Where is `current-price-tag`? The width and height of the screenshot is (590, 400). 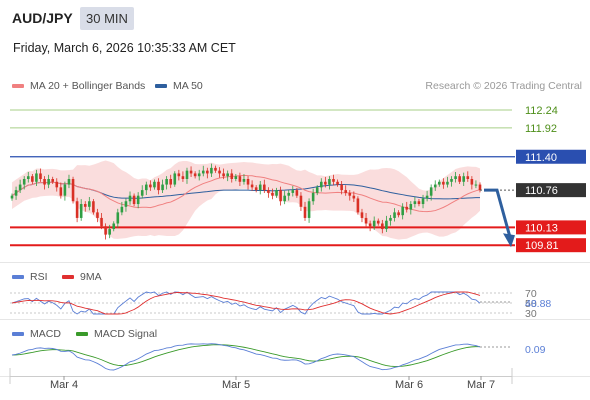
current-price-tag is located at coordinates (551, 190).